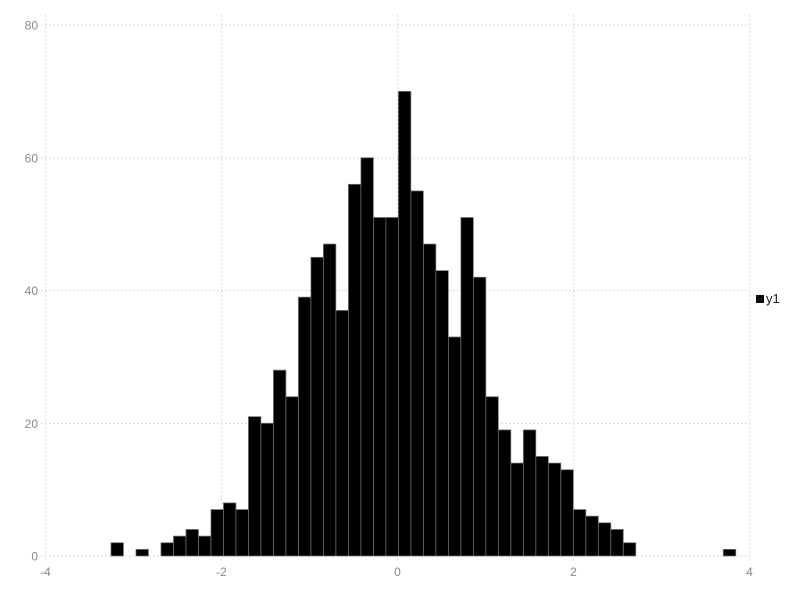  What do you see at coordinates (45, 572) in the screenshot?
I see `x-tick-label: -4` at bounding box center [45, 572].